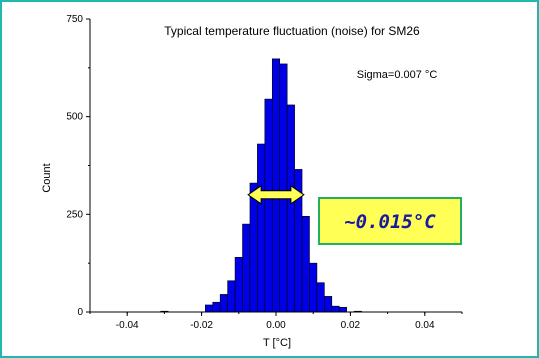 This screenshot has width=539, height=358. I want to click on x-tick-label: -0.02, so click(201, 325).